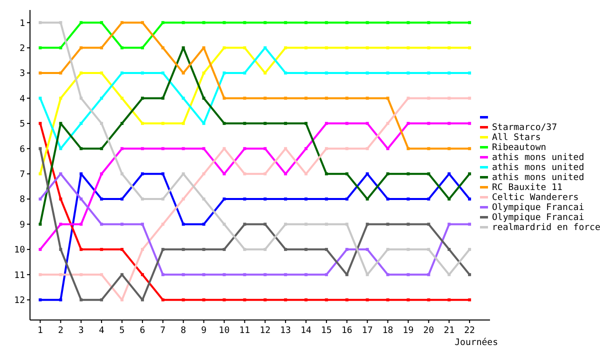 The height and width of the screenshot is (350, 600). Describe the element at coordinates (19, 275) in the screenshot. I see `y-tick-label: 11` at that location.